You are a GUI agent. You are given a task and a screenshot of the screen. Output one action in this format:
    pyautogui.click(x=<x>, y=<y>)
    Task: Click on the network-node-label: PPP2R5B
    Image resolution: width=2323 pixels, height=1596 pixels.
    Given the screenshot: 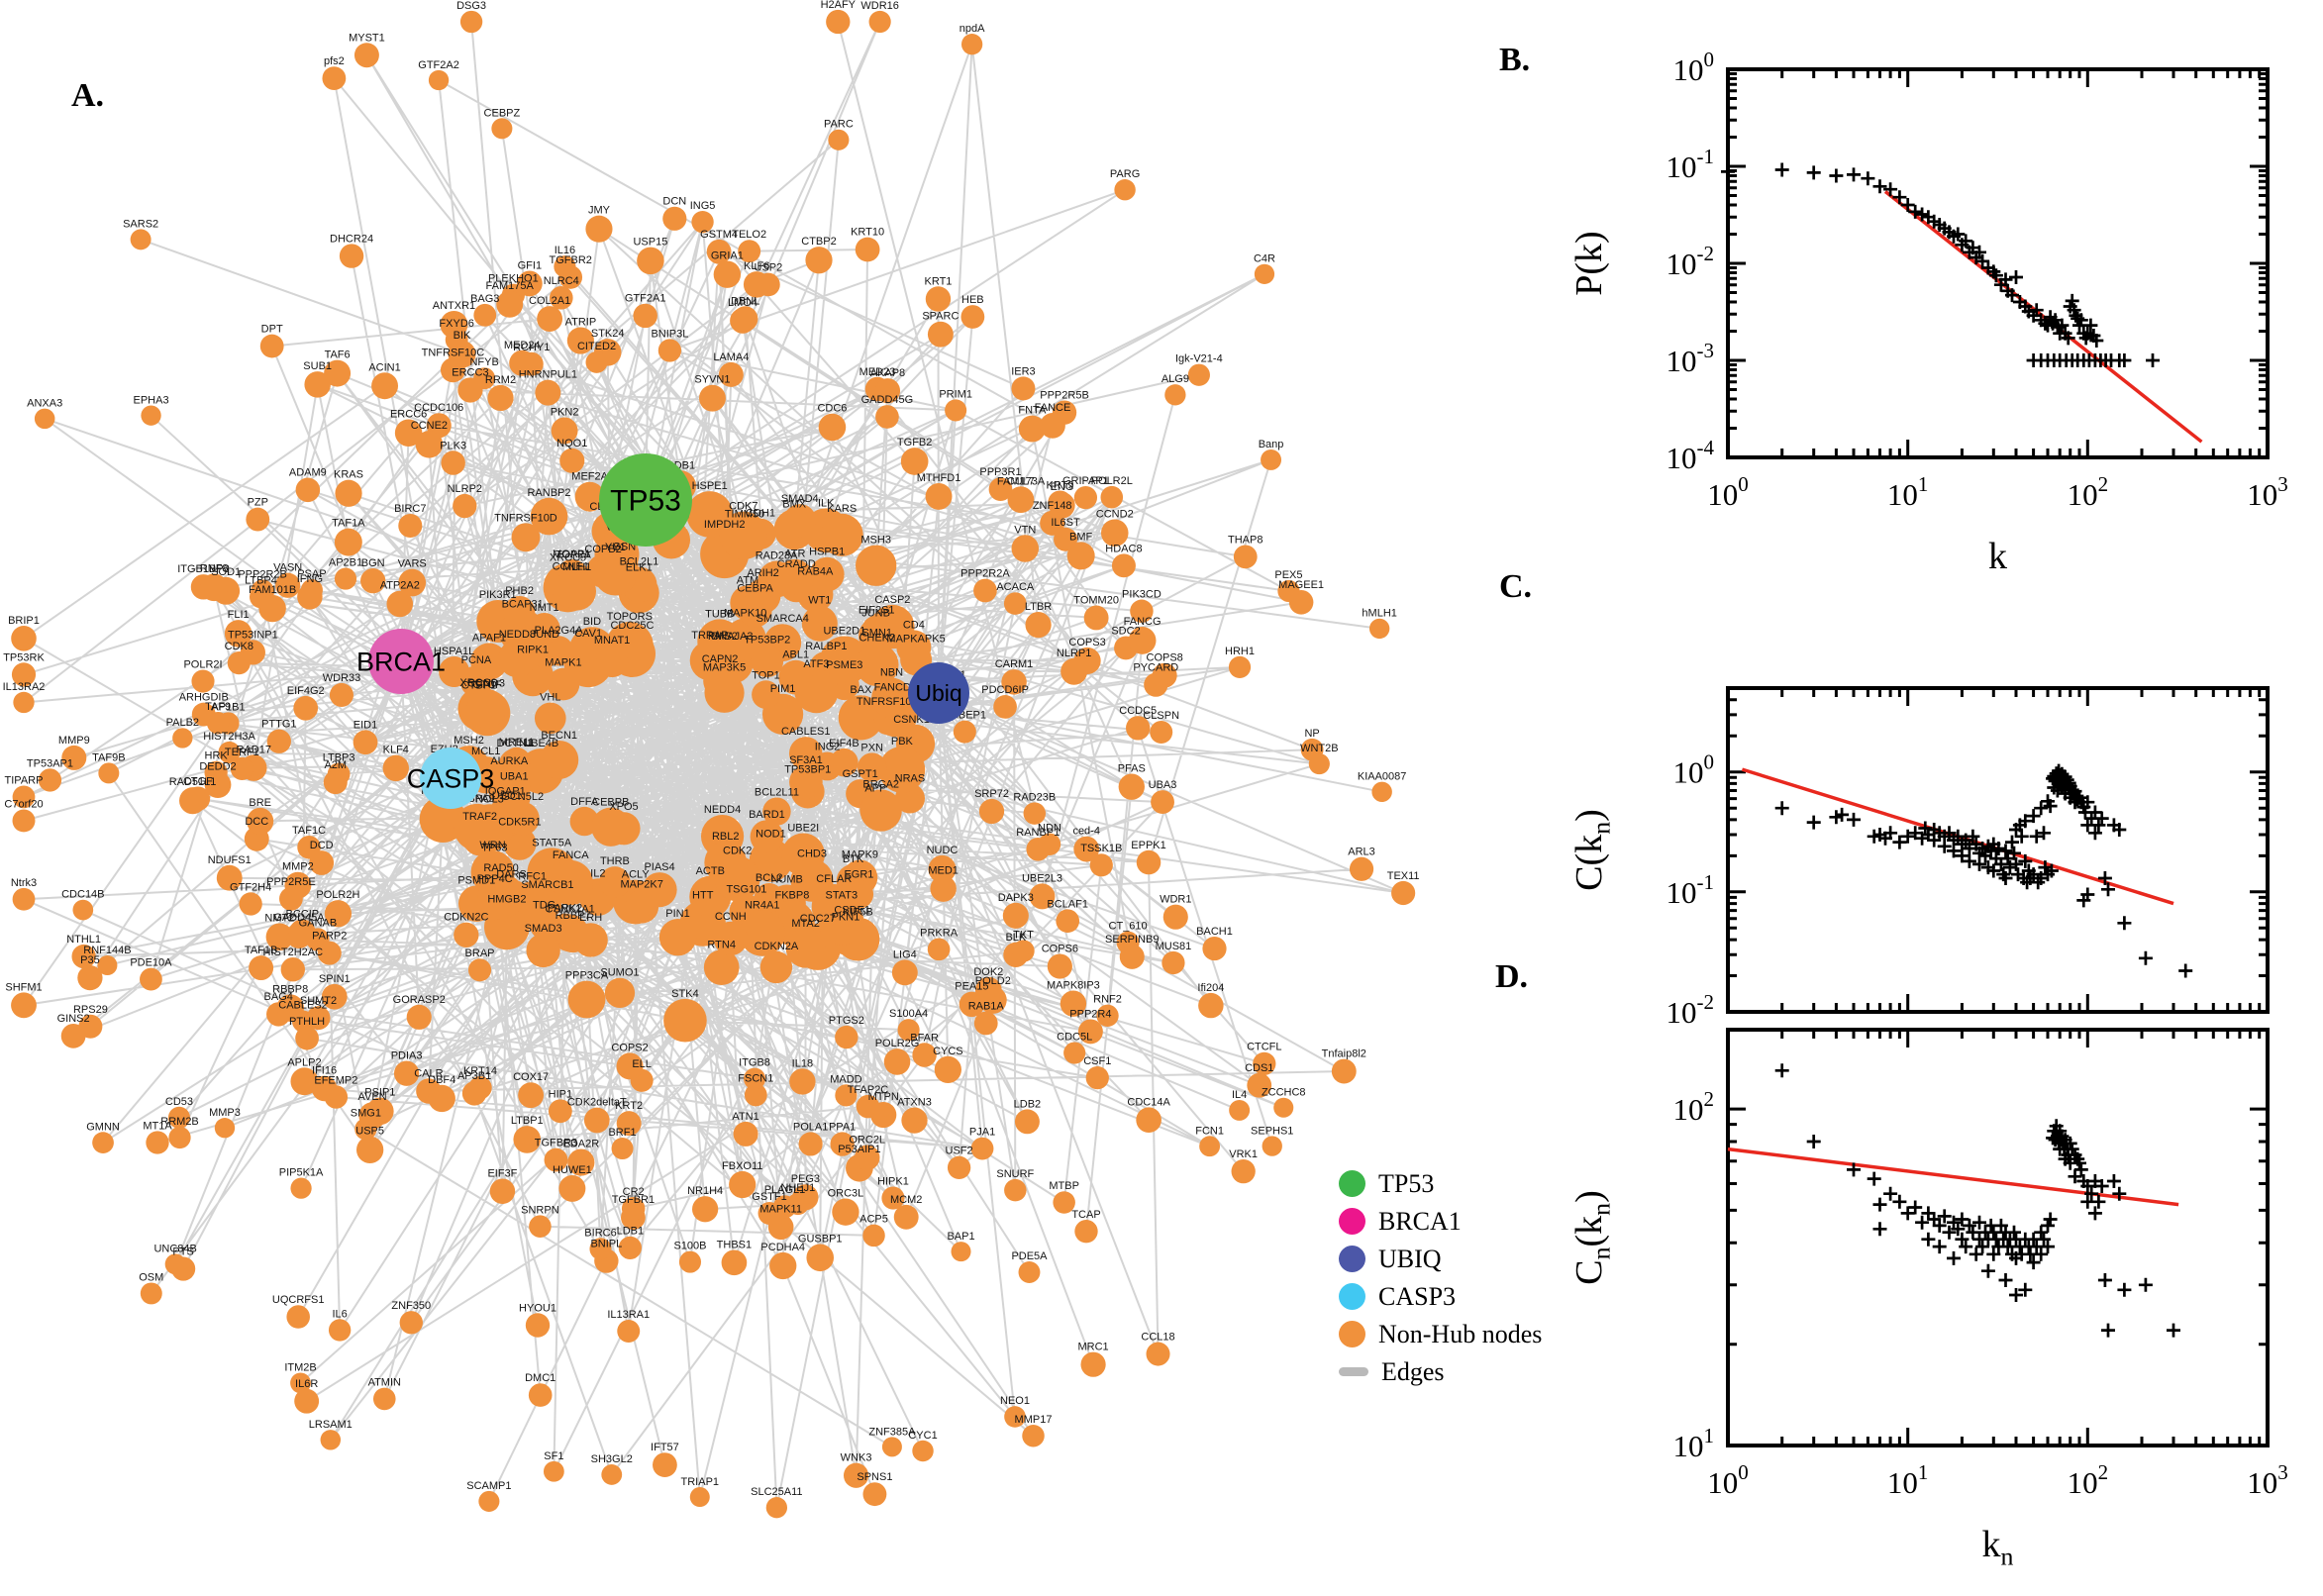 What is the action you would take?
    pyautogui.click(x=1064, y=395)
    